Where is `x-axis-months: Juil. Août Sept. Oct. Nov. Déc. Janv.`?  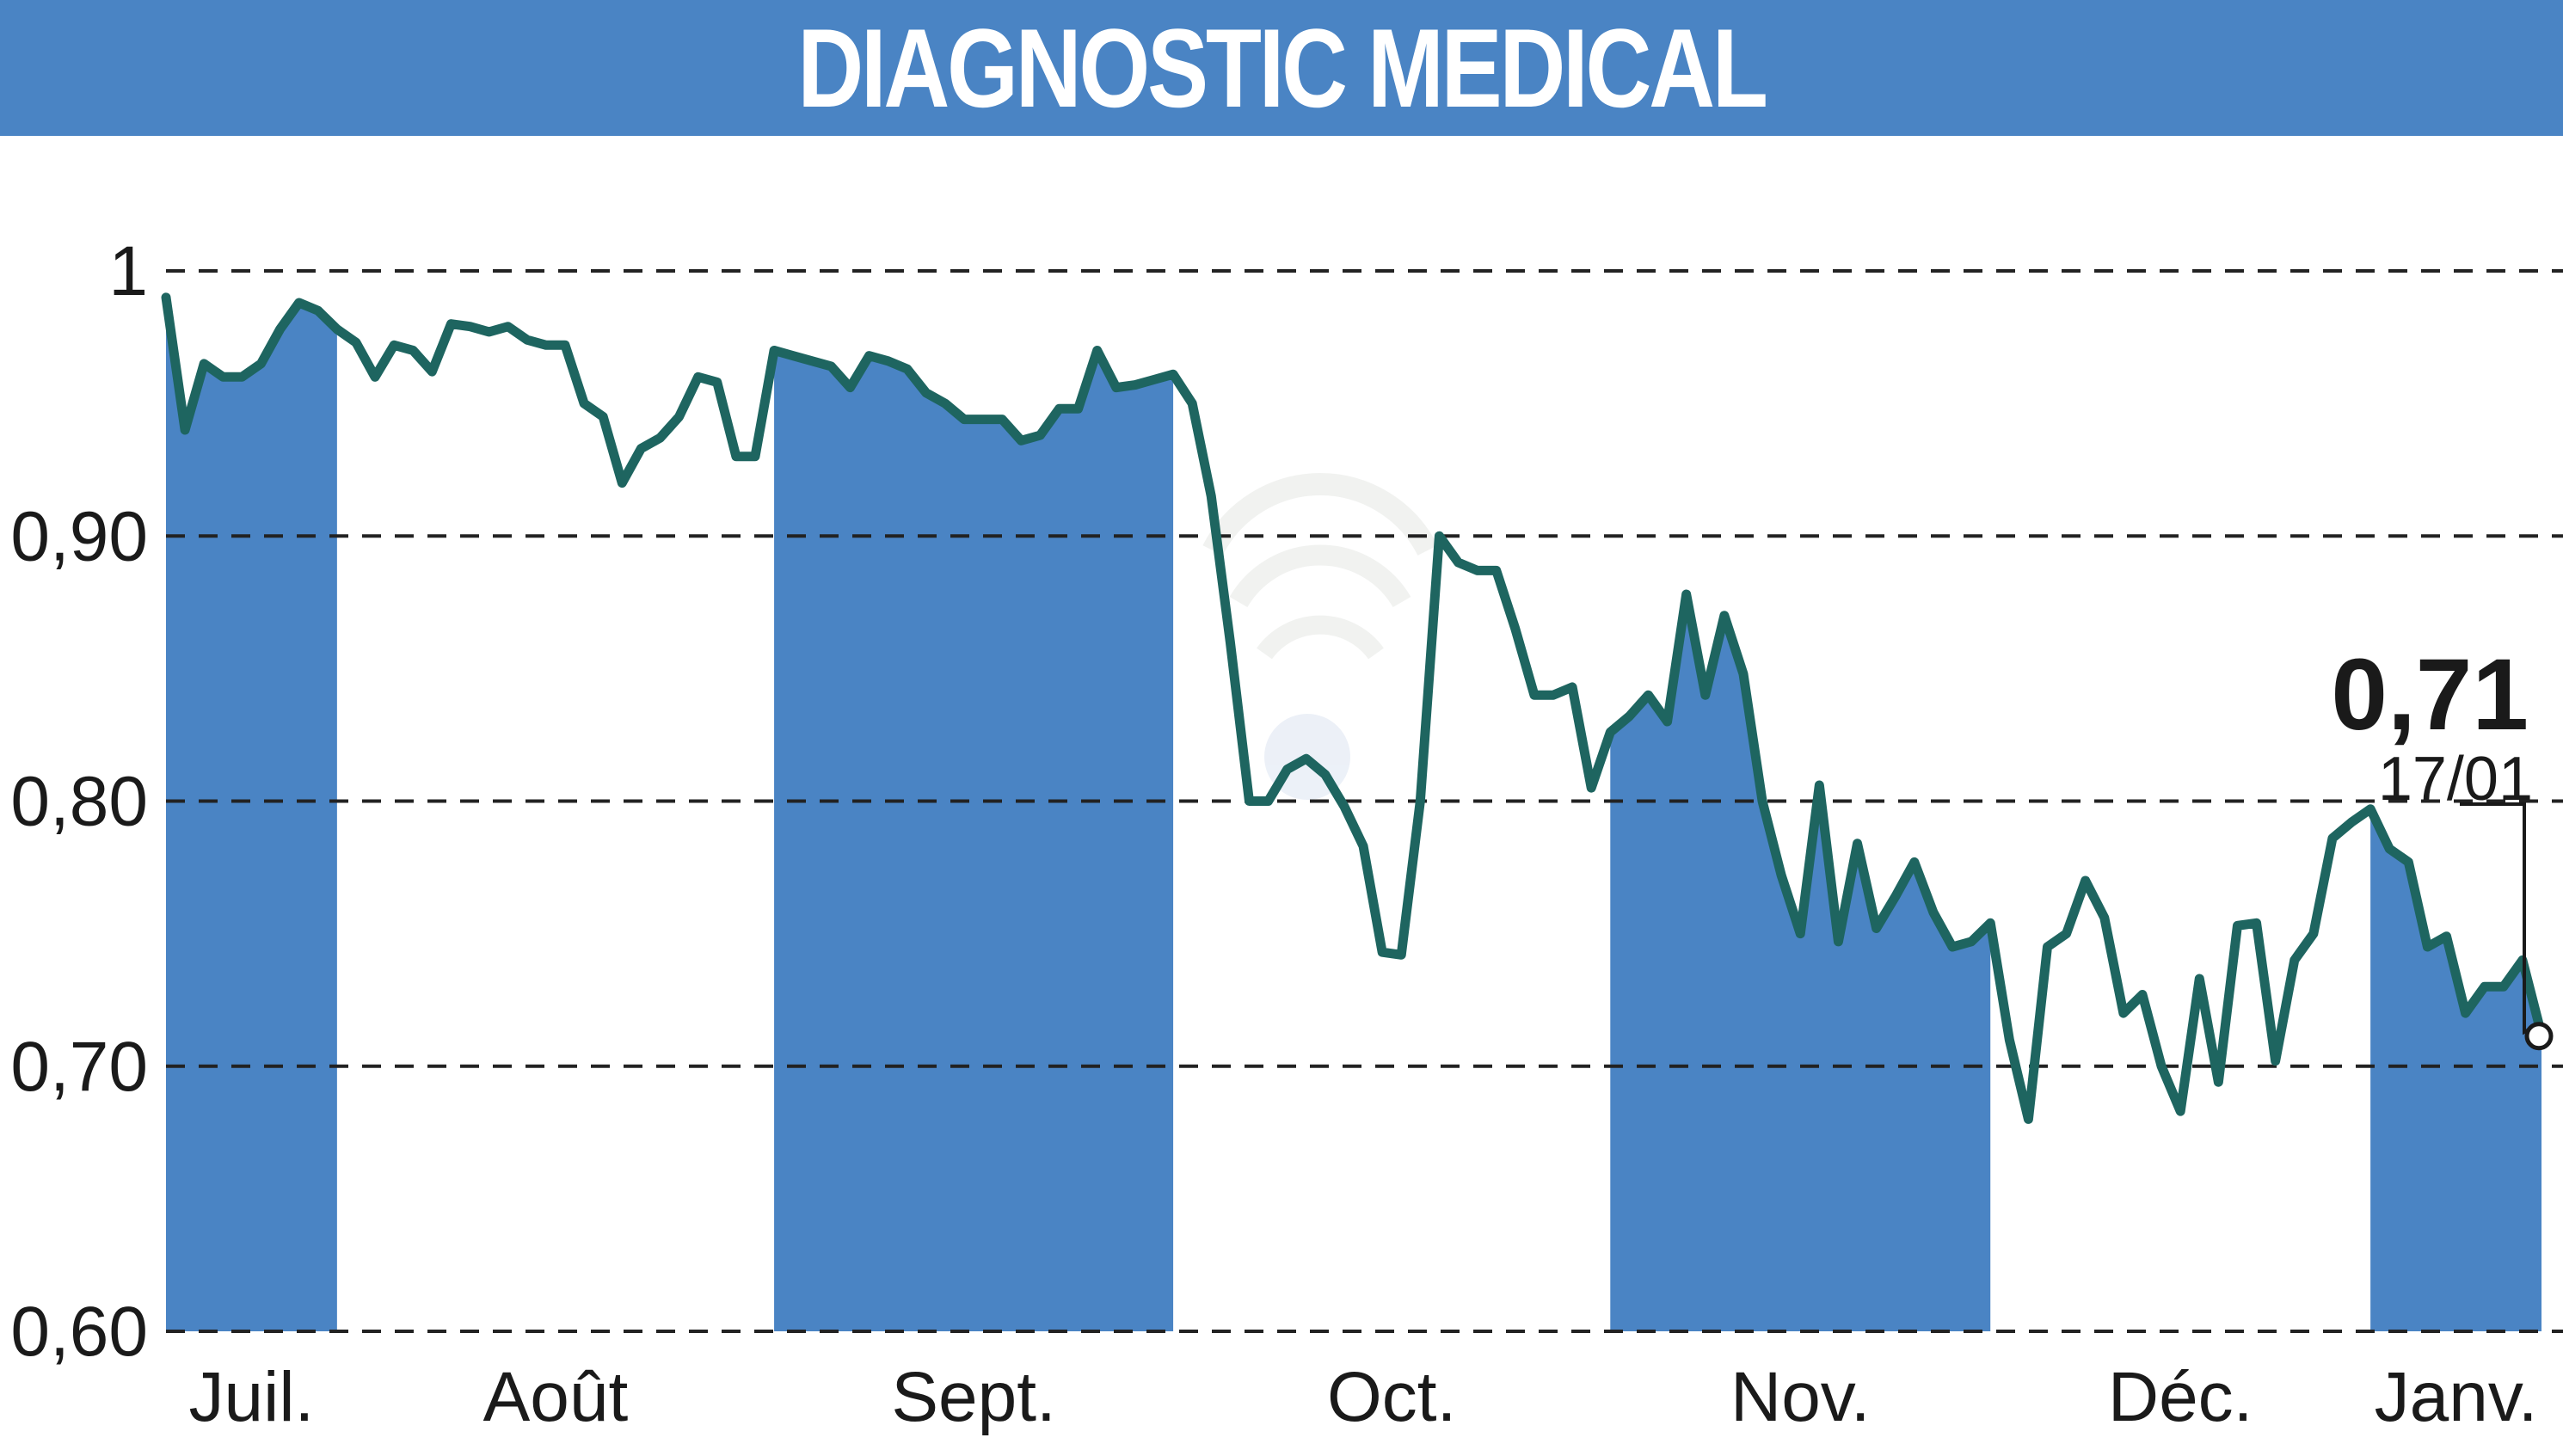 x-axis-months: Juil. Août Sept. Oct. Nov. Déc. Janv. is located at coordinates (1363, 1397).